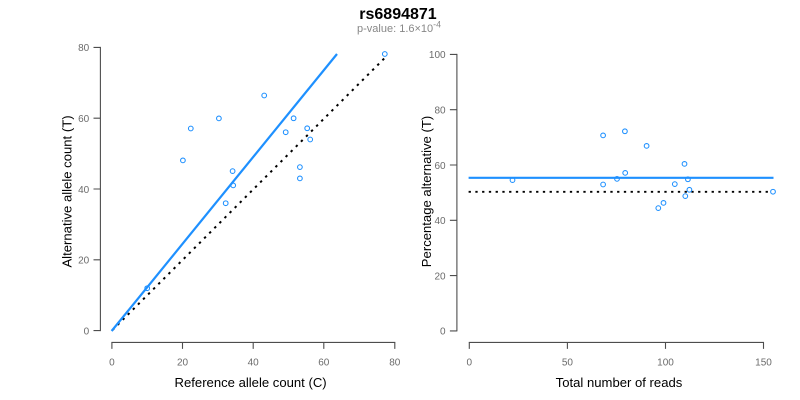 This screenshot has height=400, width=800. I want to click on svg-text: Reference allele count (C), so click(251, 382).